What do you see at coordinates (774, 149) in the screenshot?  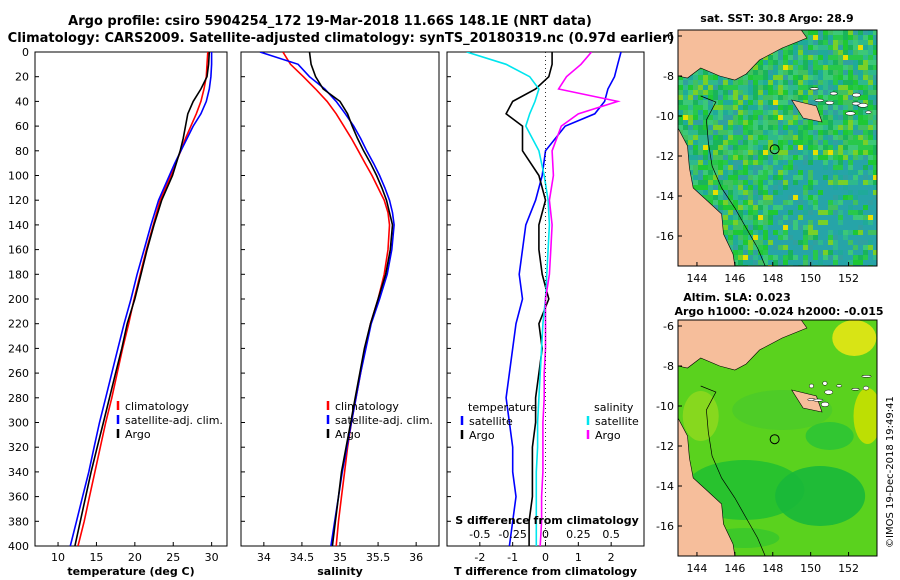 I see `argo-float-marker` at bounding box center [774, 149].